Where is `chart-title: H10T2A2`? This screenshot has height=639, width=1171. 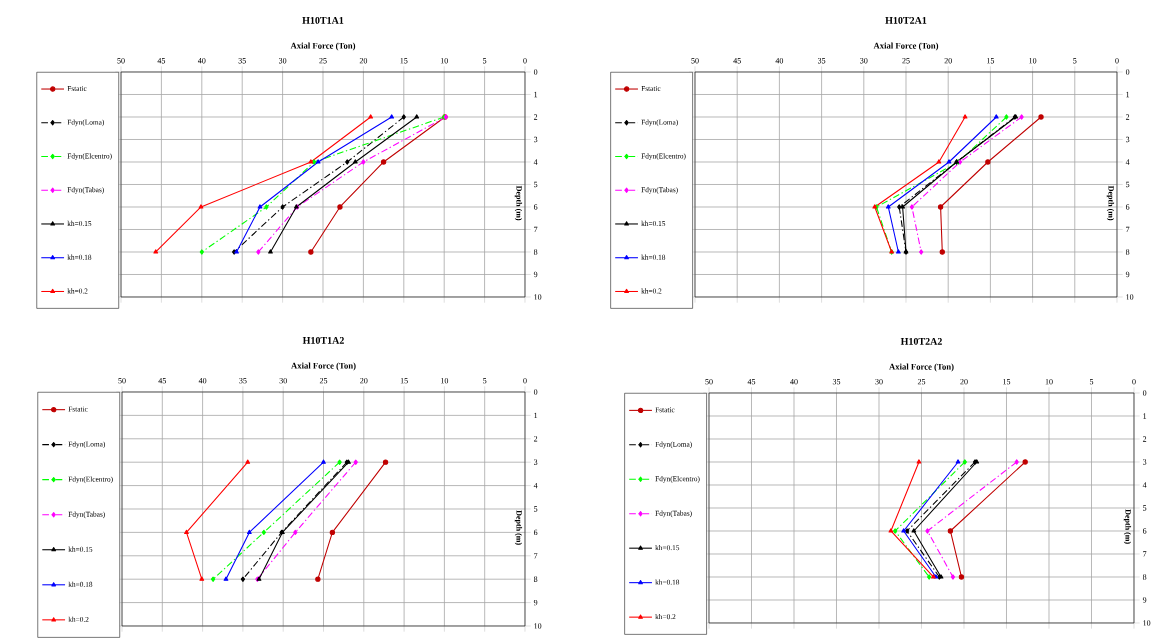
chart-title: H10T2A2 is located at coordinates (921, 341).